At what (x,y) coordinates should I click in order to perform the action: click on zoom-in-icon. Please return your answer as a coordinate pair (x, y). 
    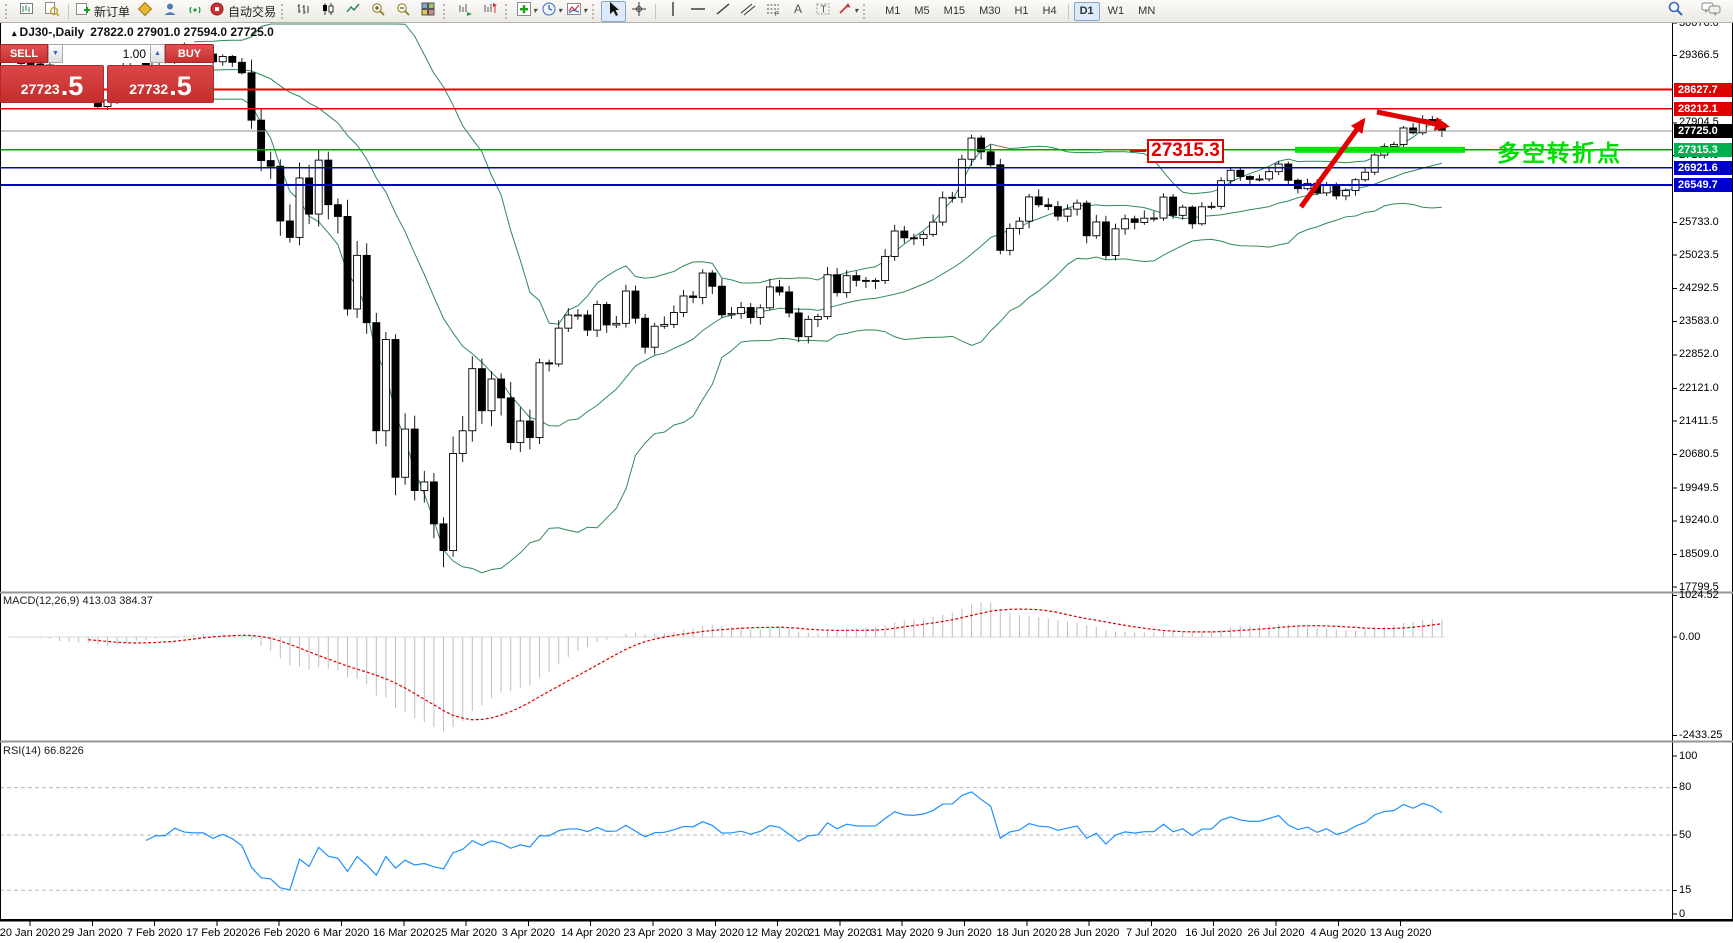
    Looking at the image, I should click on (378, 11).